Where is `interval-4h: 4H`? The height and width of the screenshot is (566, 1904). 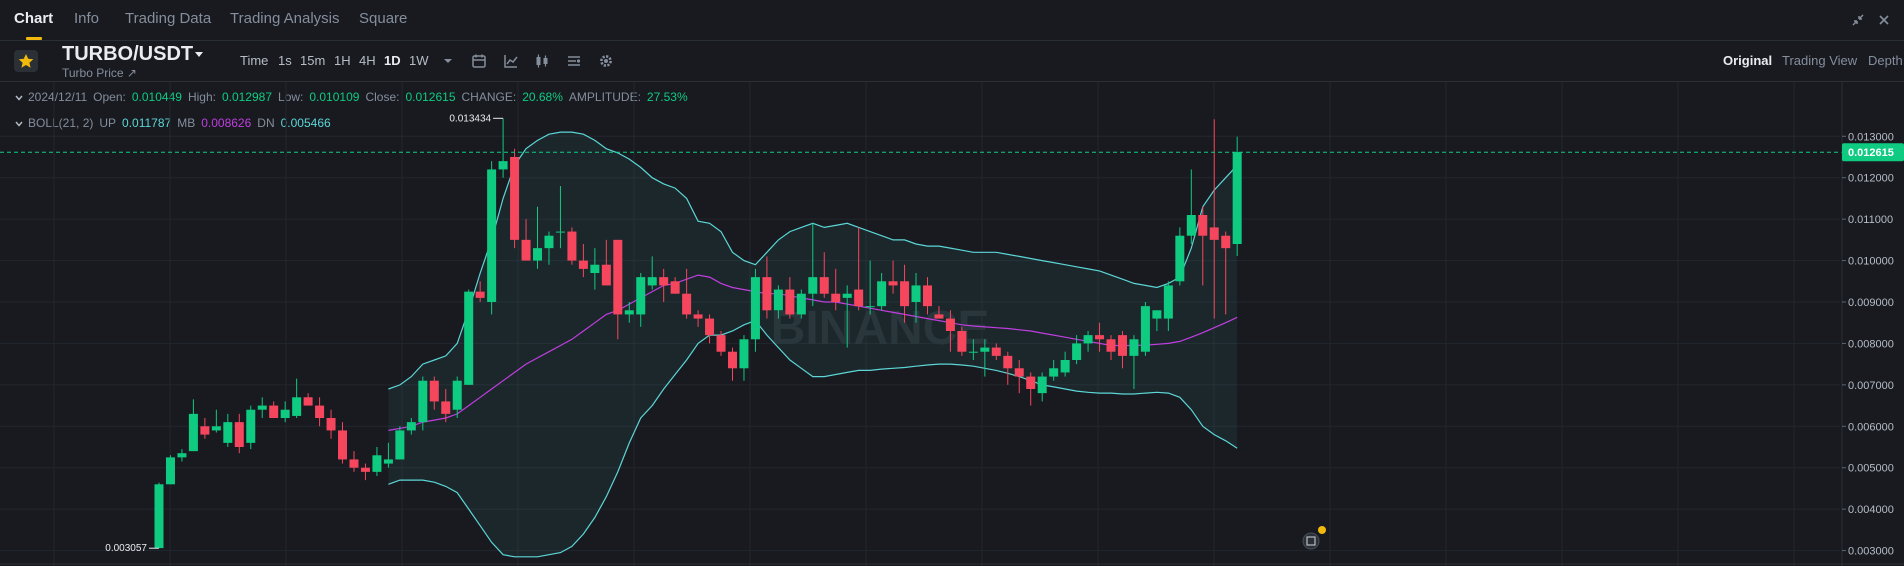
interval-4h: 4H is located at coordinates (367, 60).